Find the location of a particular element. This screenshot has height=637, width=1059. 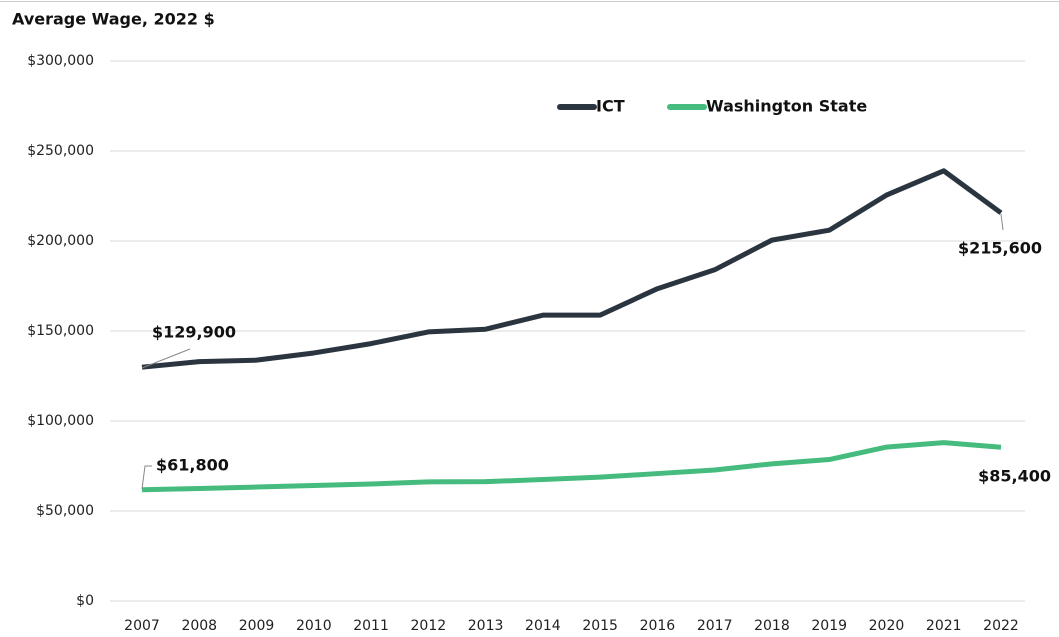

y-tick-label: $200,000 is located at coordinates (60, 241).